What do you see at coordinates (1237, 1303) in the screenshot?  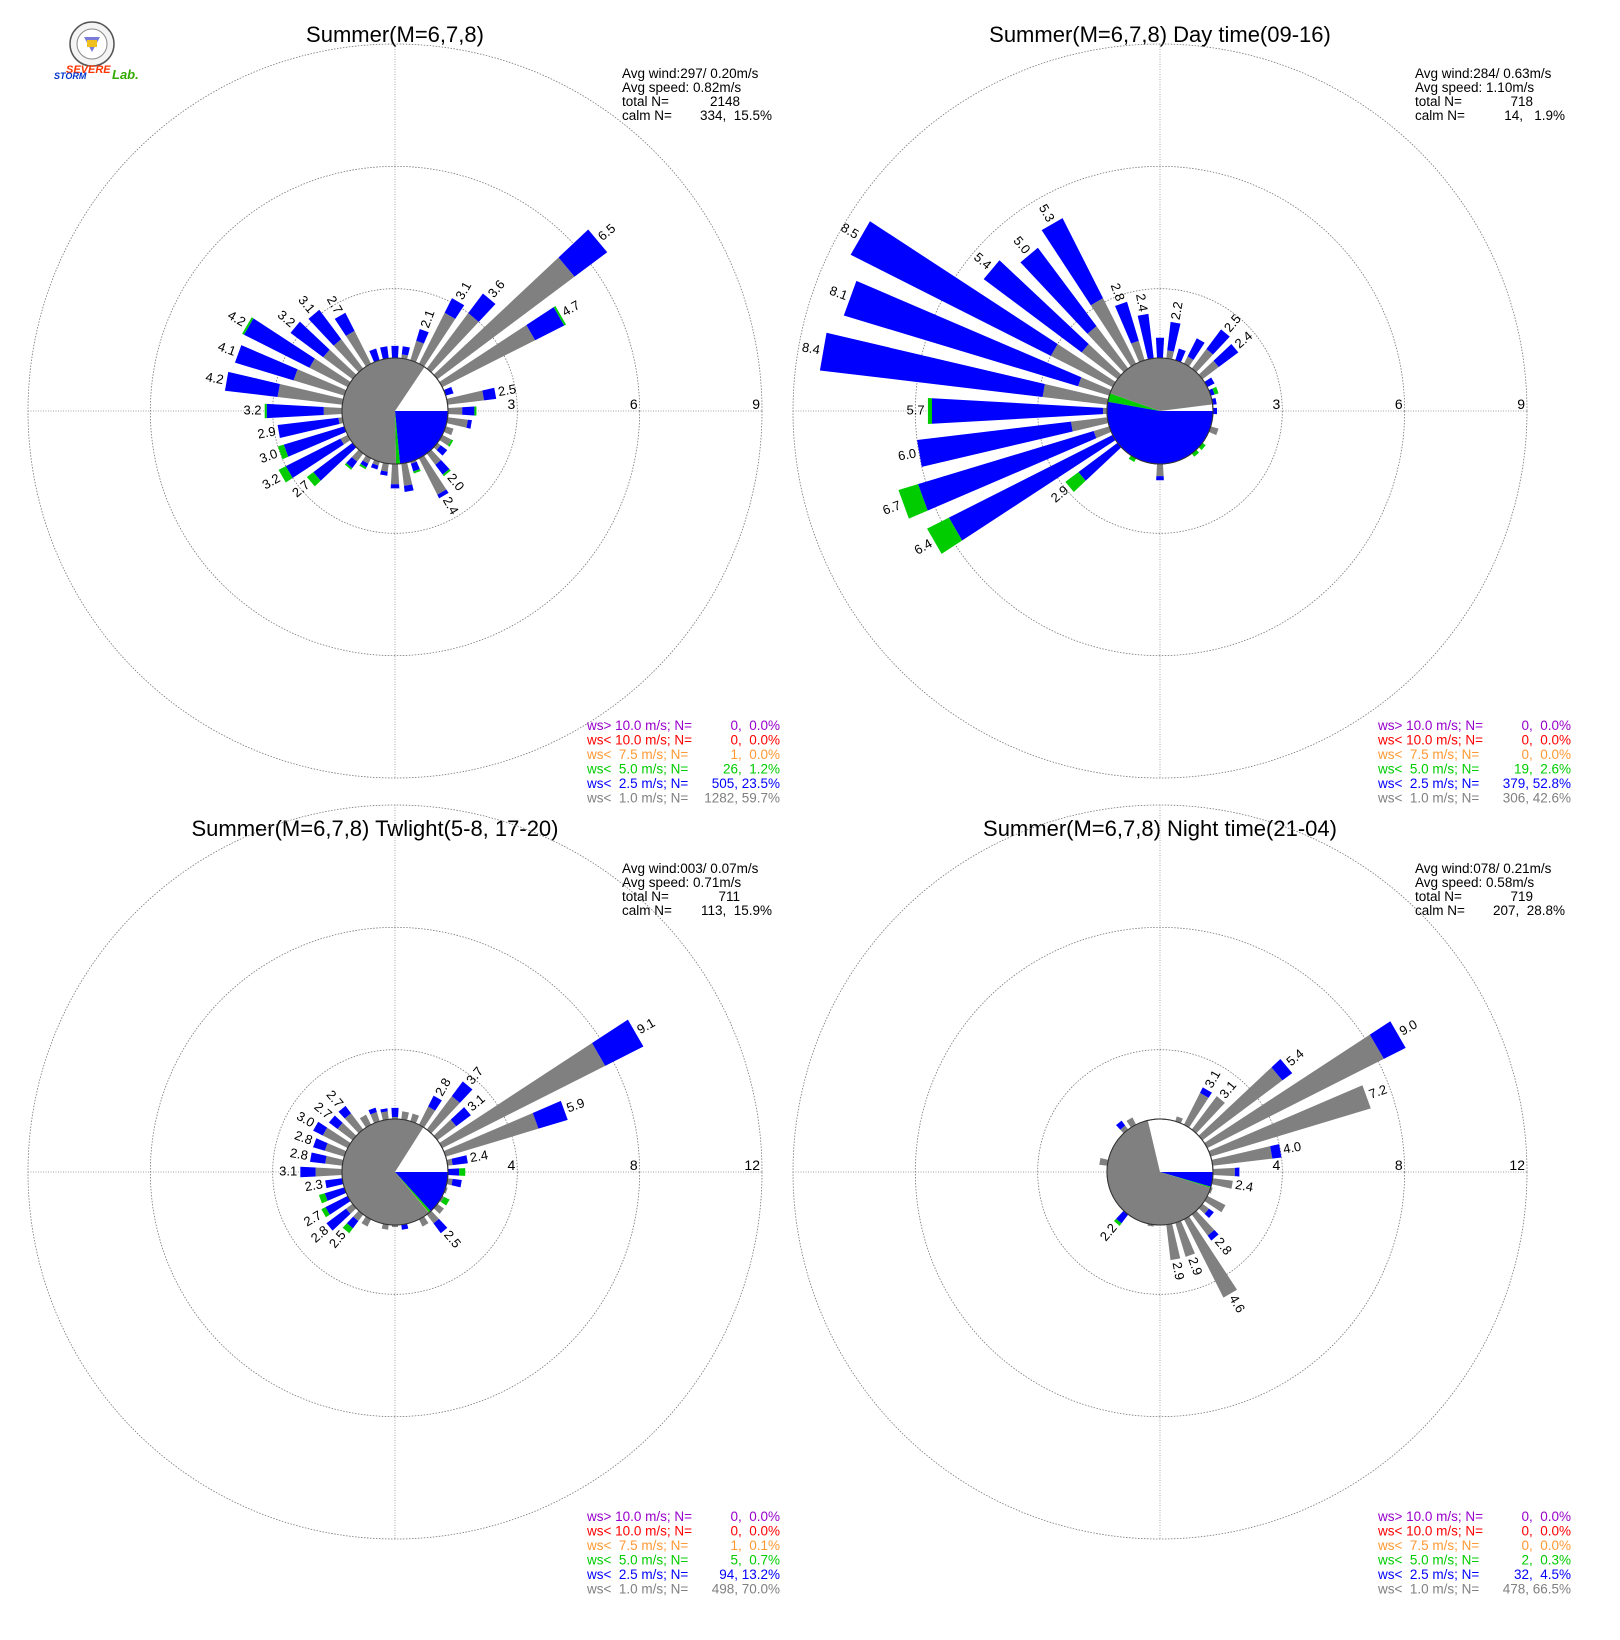 I see `sector-value-label: 4.6` at bounding box center [1237, 1303].